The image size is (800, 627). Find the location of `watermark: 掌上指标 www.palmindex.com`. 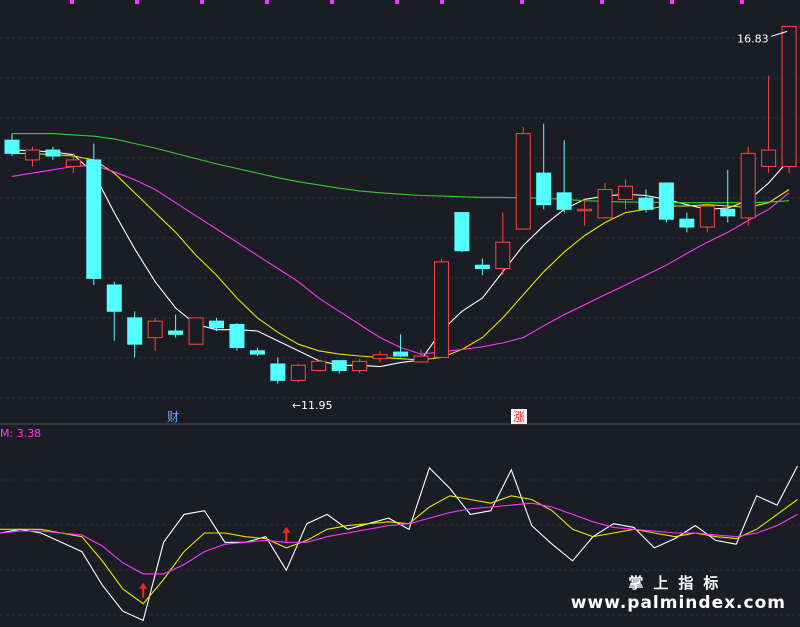

watermark: 掌上指标 www.palmindex.com is located at coordinates (678, 592).